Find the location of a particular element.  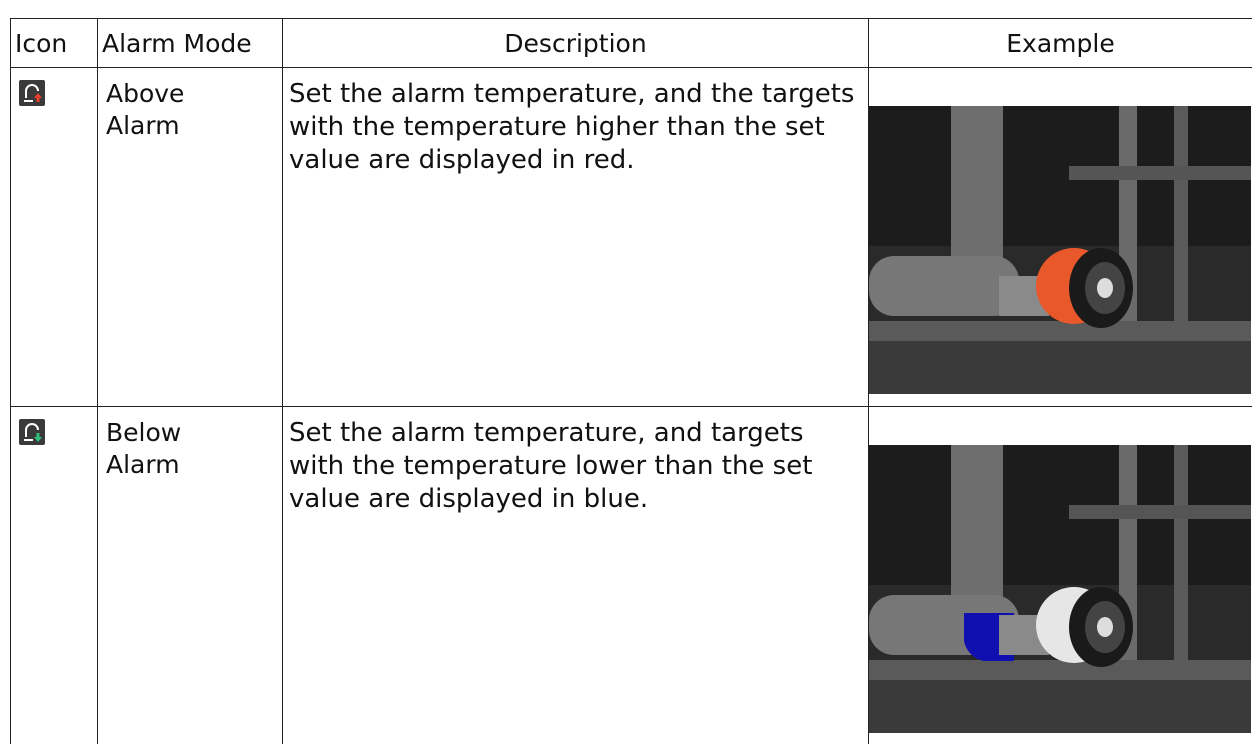

header-cell: Example is located at coordinates (1060, 43).